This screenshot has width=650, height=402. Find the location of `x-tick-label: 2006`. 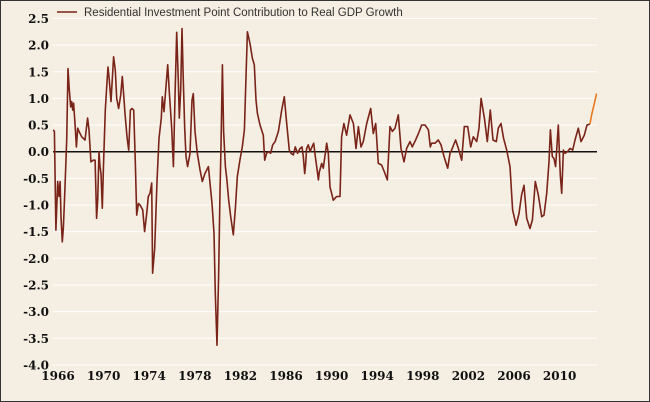

x-tick-label: 2006 is located at coordinates (513, 376).